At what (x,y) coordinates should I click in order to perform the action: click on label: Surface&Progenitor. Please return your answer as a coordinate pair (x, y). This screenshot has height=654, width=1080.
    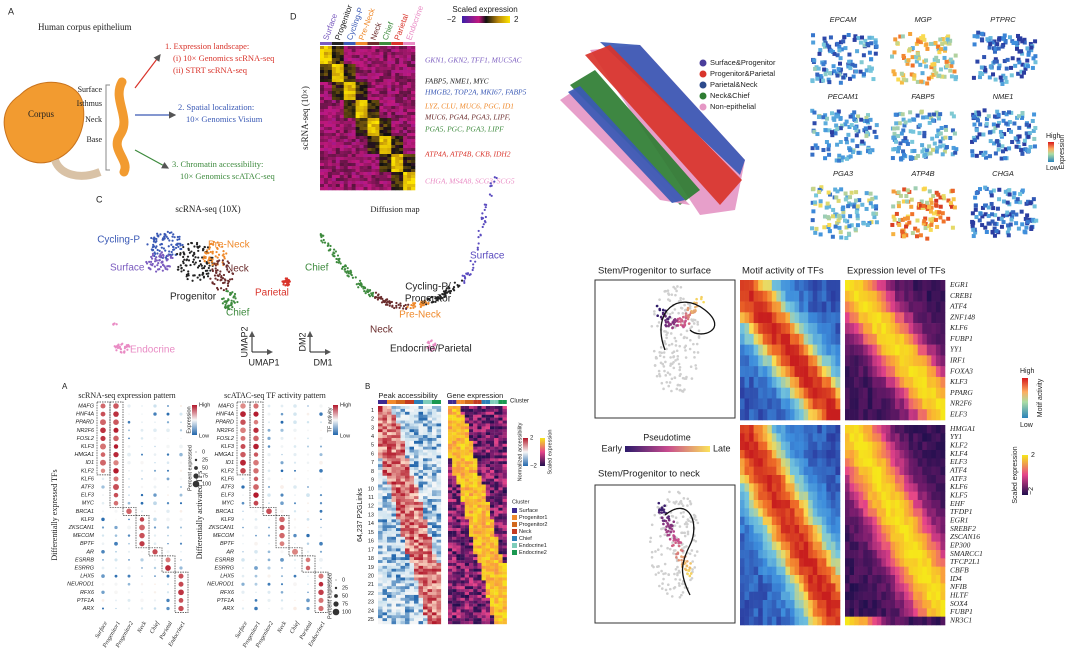
    Looking at the image, I should click on (743, 62).